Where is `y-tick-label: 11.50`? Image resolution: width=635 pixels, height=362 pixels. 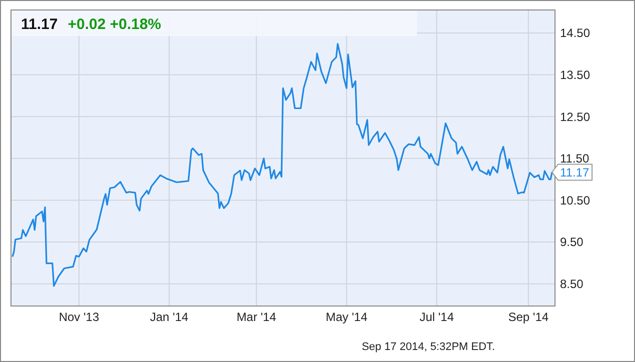 y-tick-label: 11.50 is located at coordinates (575, 159).